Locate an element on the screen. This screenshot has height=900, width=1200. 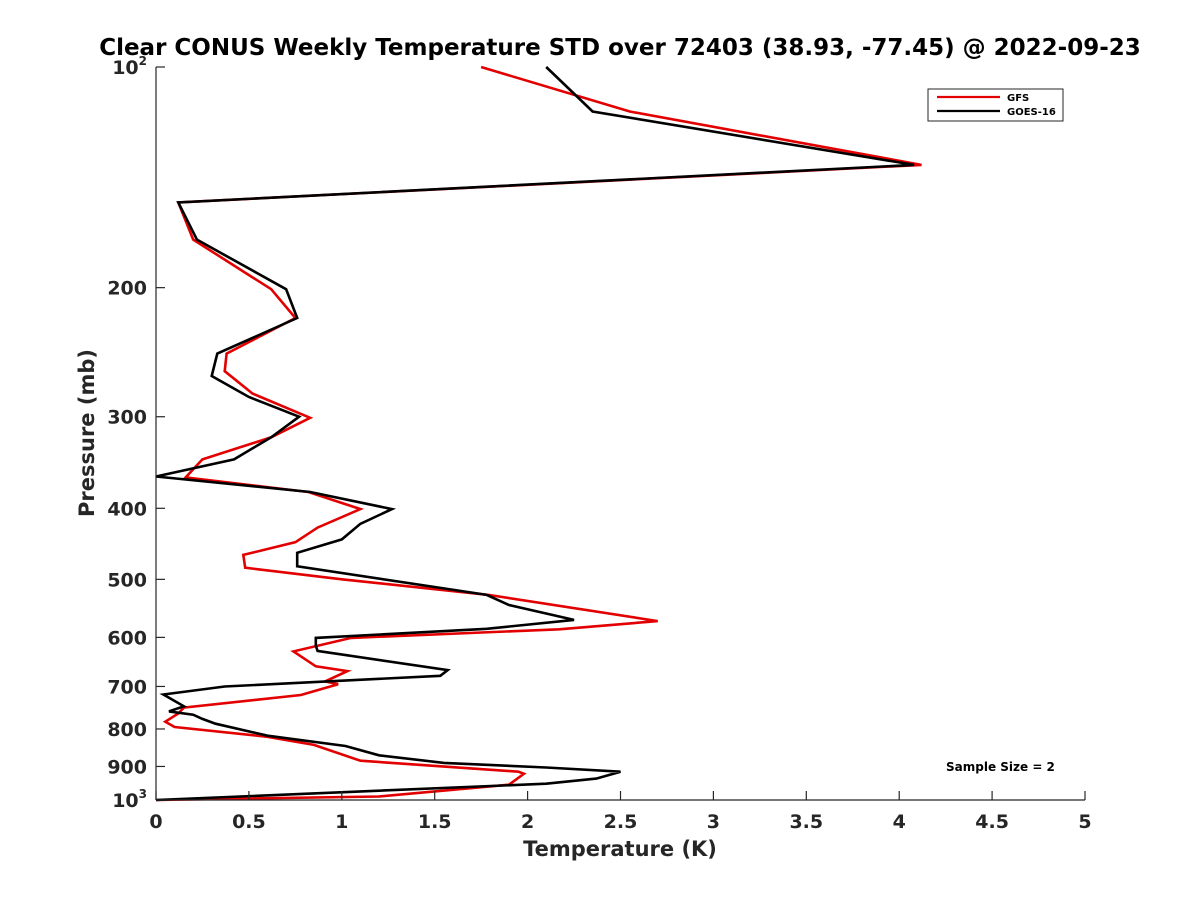
y-tick-label: 200 is located at coordinates (127, 289).